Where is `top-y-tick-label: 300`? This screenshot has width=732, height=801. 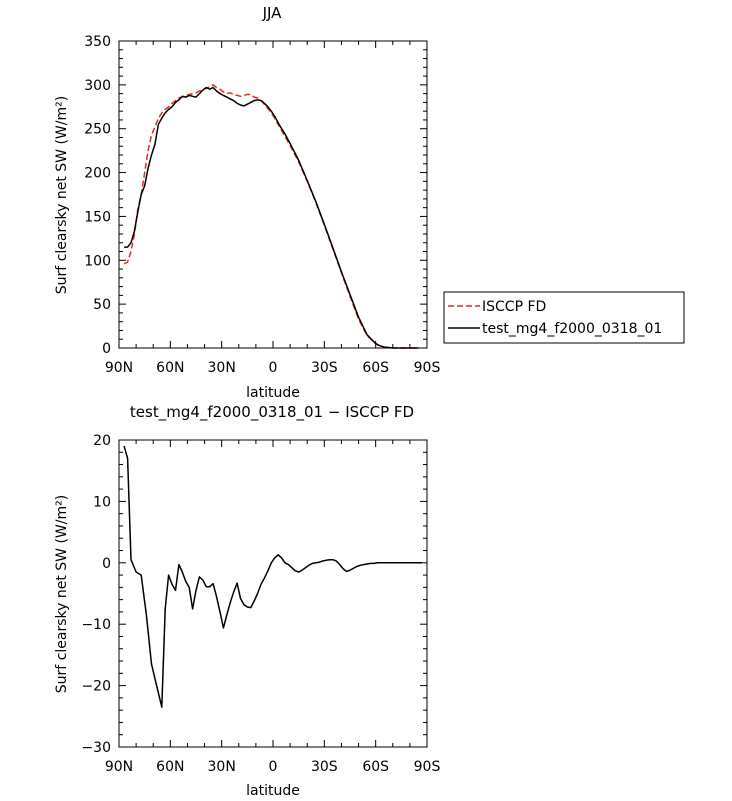
top-y-tick-label: 300 is located at coordinates (97, 86).